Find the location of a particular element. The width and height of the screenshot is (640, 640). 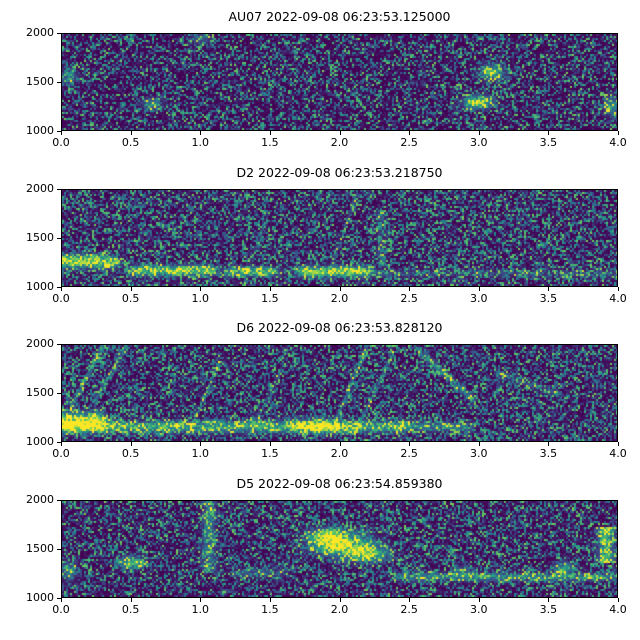

subplot-title: D5 2022-09-08 06:23:54.859380 is located at coordinates (339, 483).